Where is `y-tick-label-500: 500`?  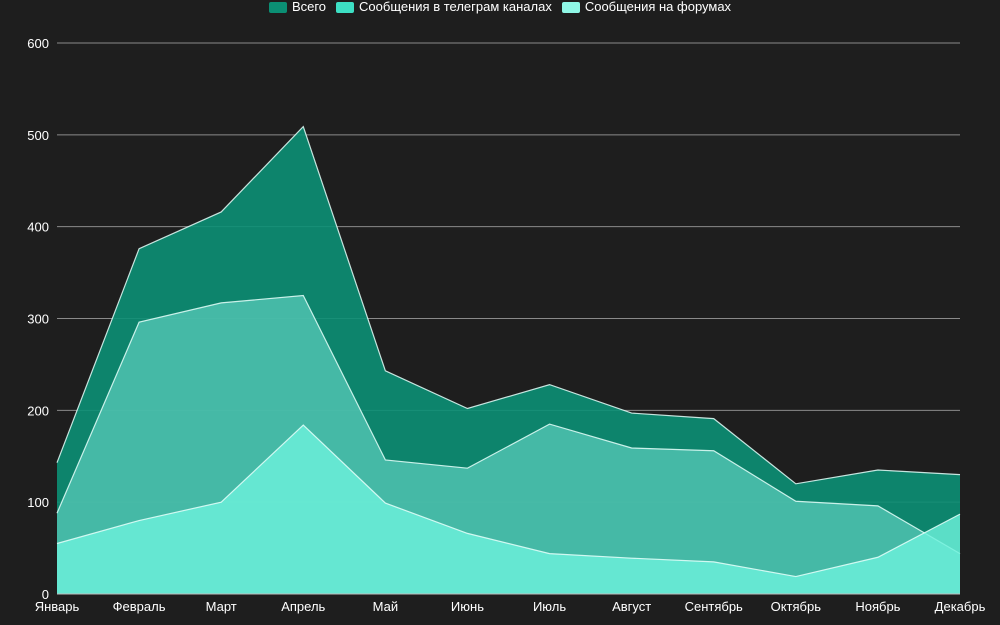 y-tick-label-500: 500 is located at coordinates (38, 135).